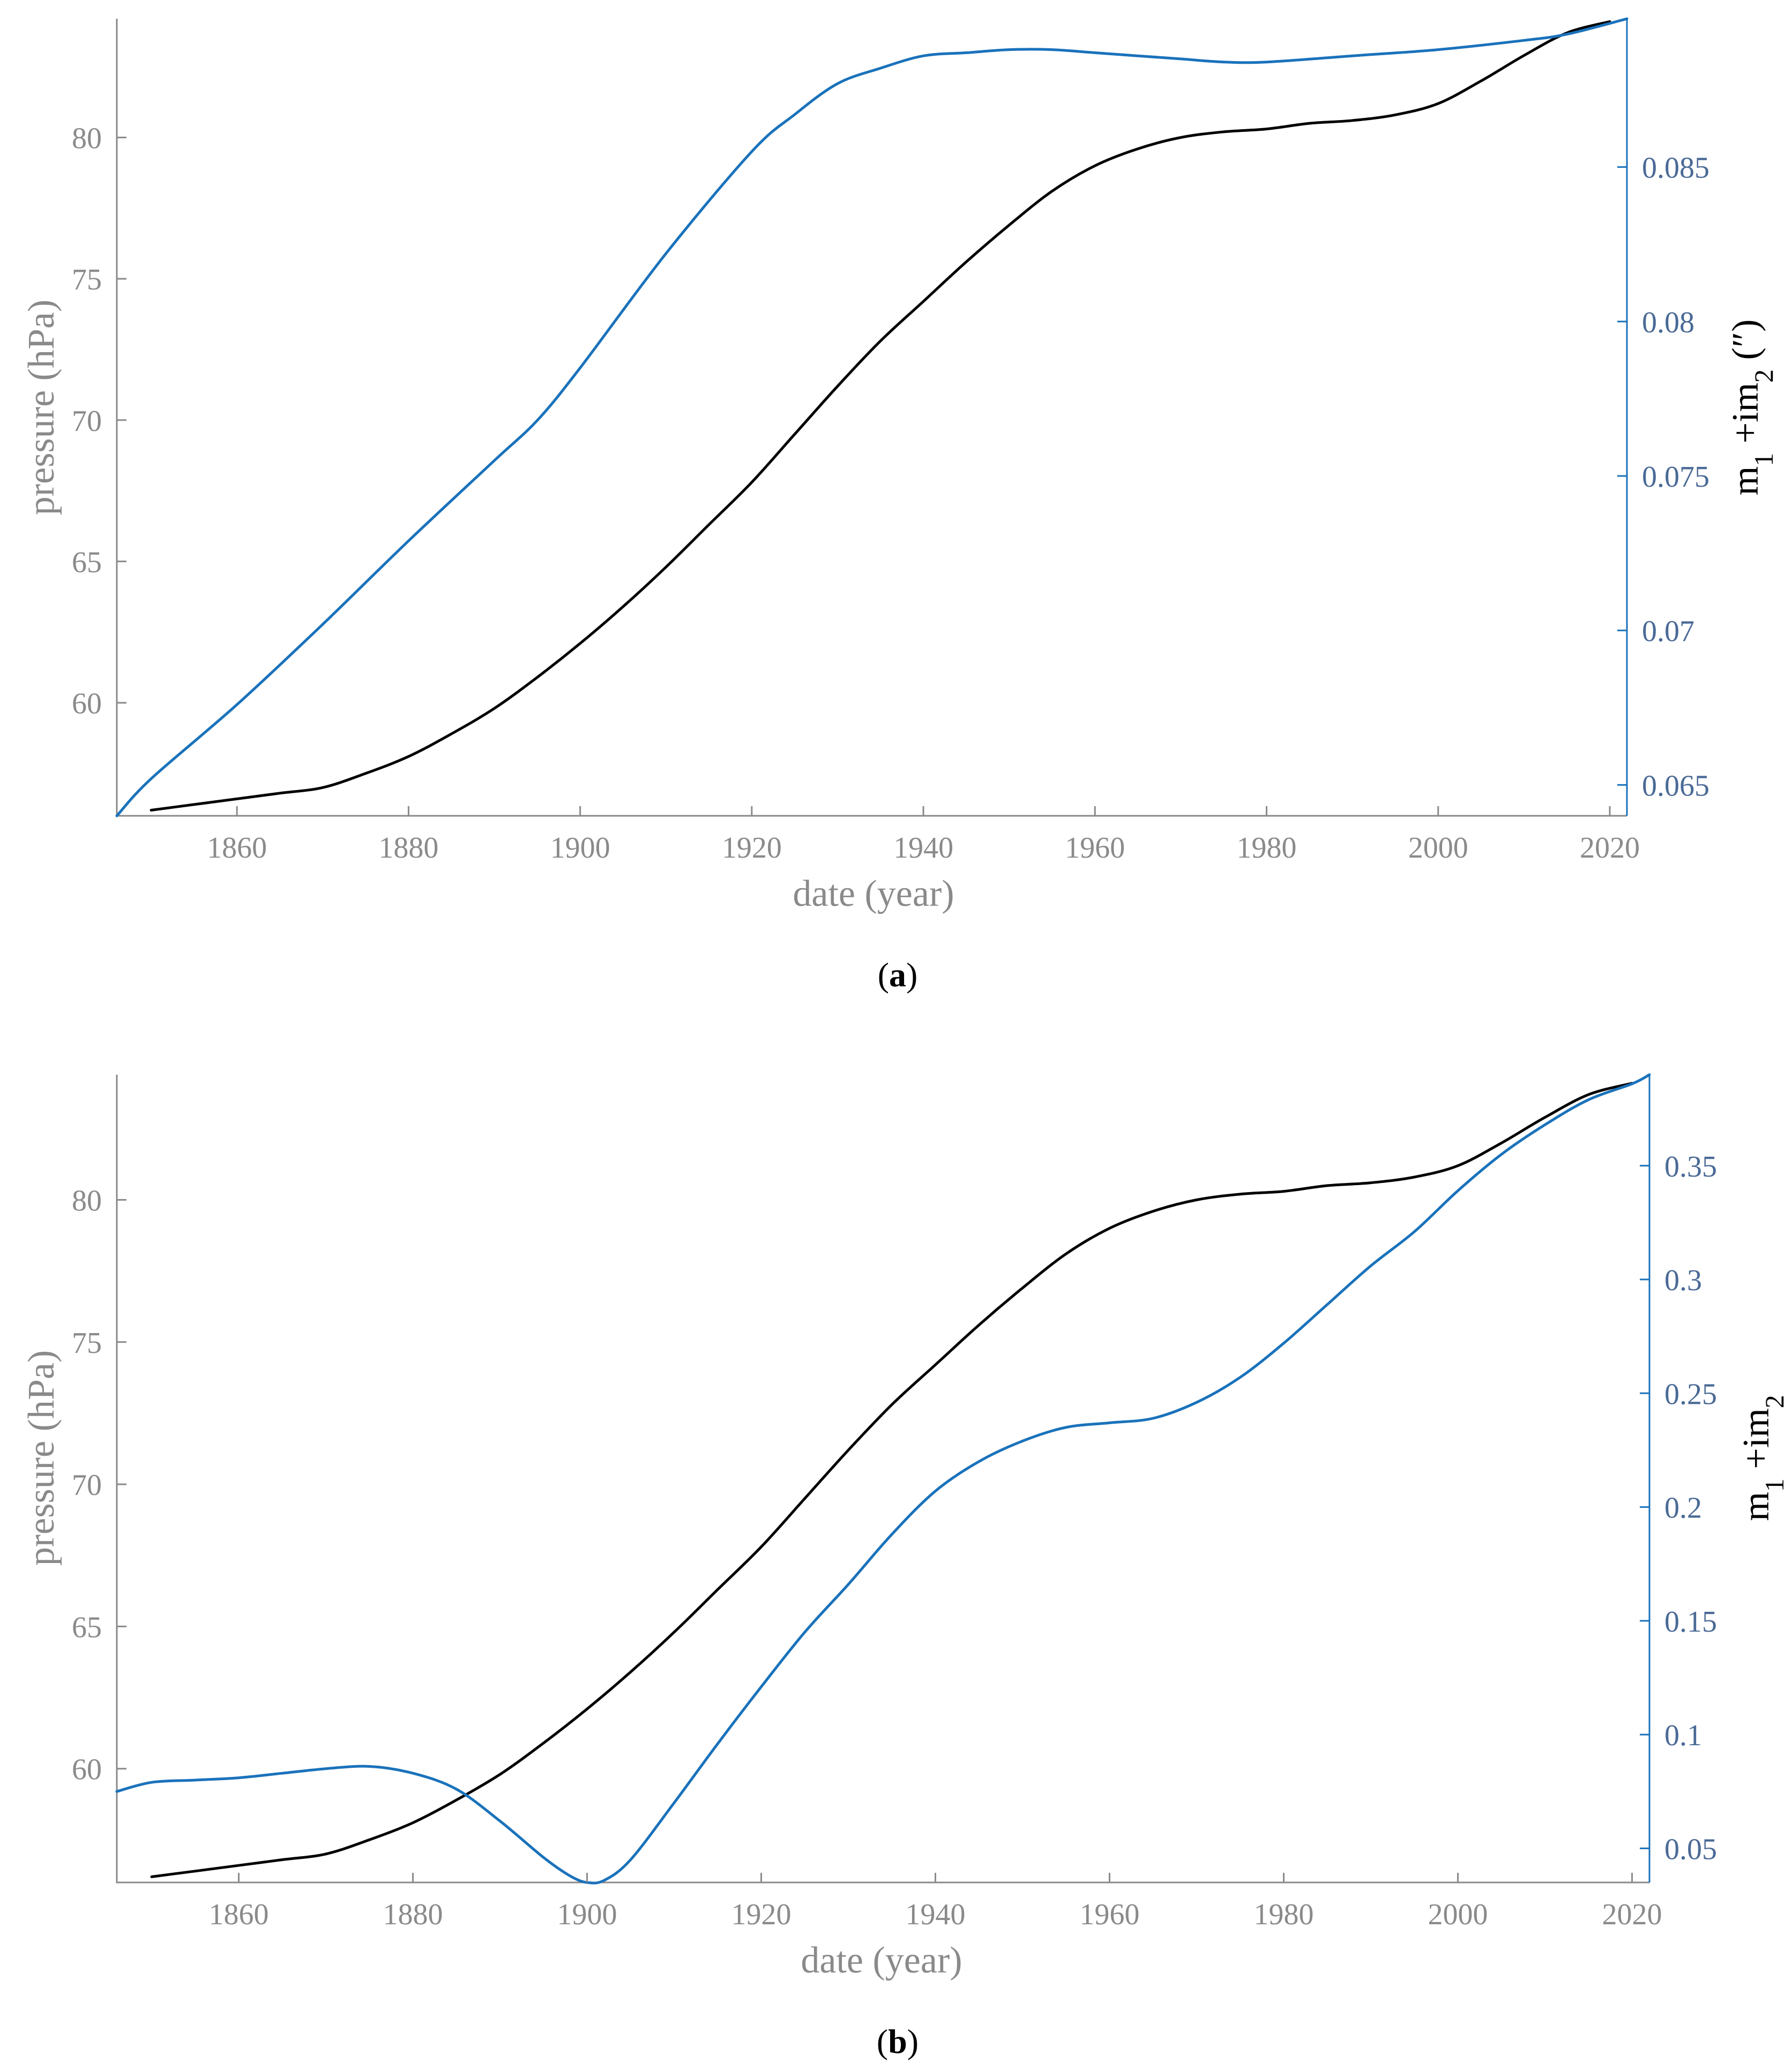 The image size is (1792, 2069). I want to click on y2-tick-label: 0.2, so click(1683, 1508).